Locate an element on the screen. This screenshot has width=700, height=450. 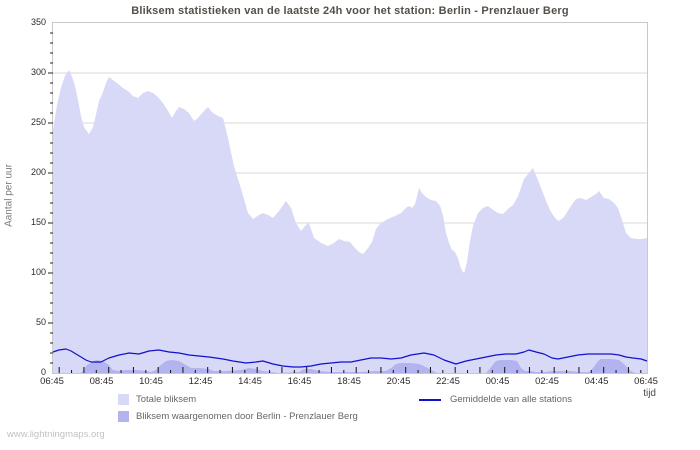
watermark-text: www.lightningmaps.org is located at coordinates (56, 434).